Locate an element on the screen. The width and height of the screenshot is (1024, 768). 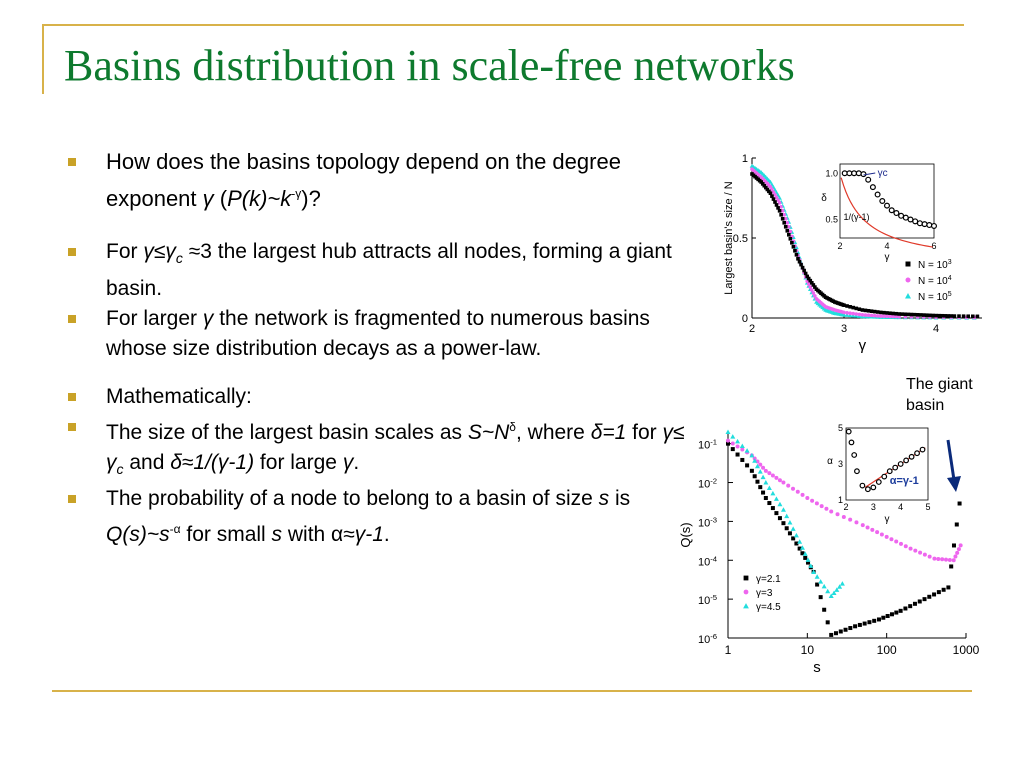
bullet-text-part: s is located at coordinates (277, 534).